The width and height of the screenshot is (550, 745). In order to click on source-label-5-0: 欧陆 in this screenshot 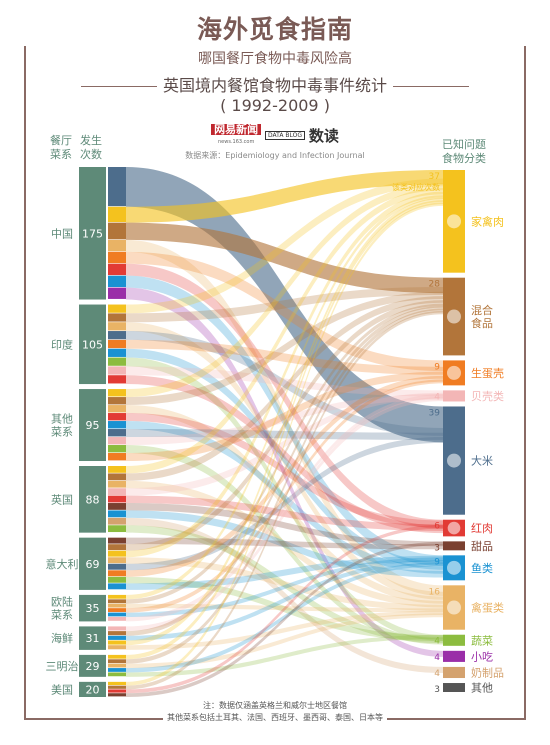, I will do `click(62, 602)`.